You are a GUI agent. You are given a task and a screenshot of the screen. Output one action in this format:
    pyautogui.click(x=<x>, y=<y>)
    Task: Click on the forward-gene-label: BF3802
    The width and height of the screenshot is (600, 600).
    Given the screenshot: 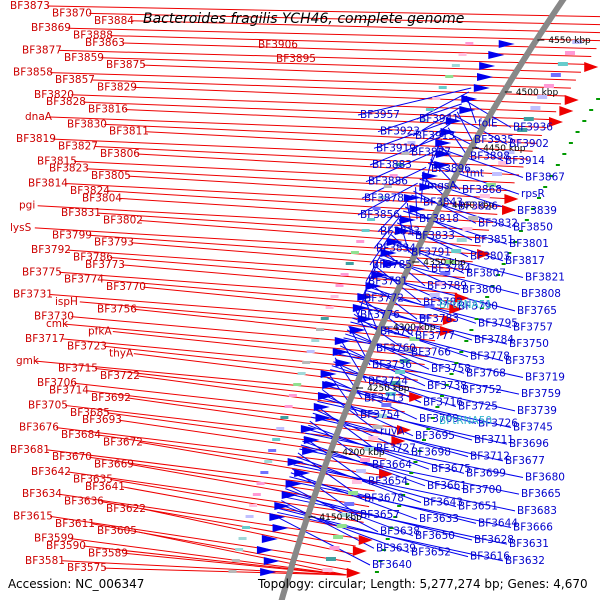 What is the action you would take?
    pyautogui.click(x=123, y=221)
    